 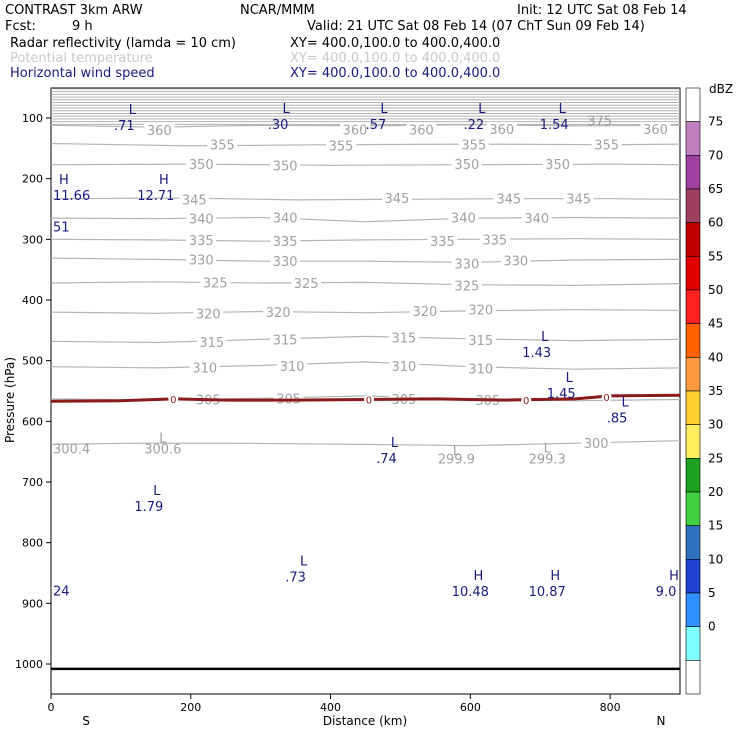 What do you see at coordinates (51, 707) in the screenshot?
I see `x-tick-label: 0` at bounding box center [51, 707].